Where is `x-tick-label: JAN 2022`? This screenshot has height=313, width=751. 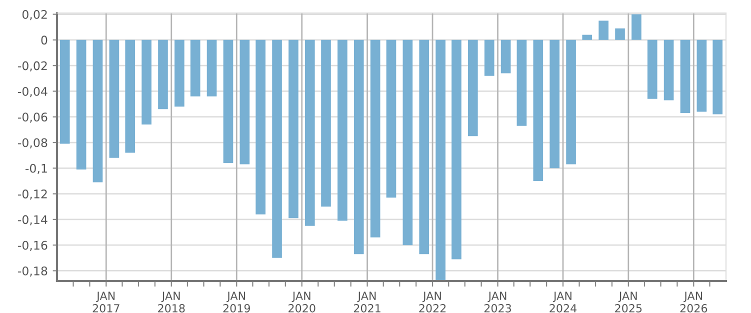
x-tick-label: JAN 2022 is located at coordinates (432, 302).